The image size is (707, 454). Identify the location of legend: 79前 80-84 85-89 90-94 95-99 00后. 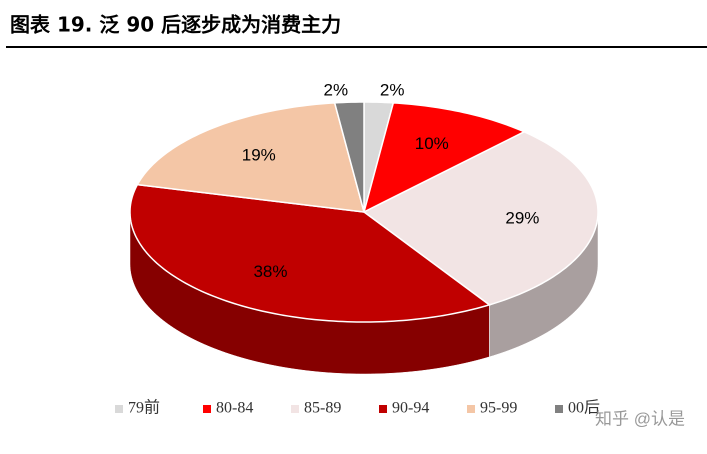
(357, 408).